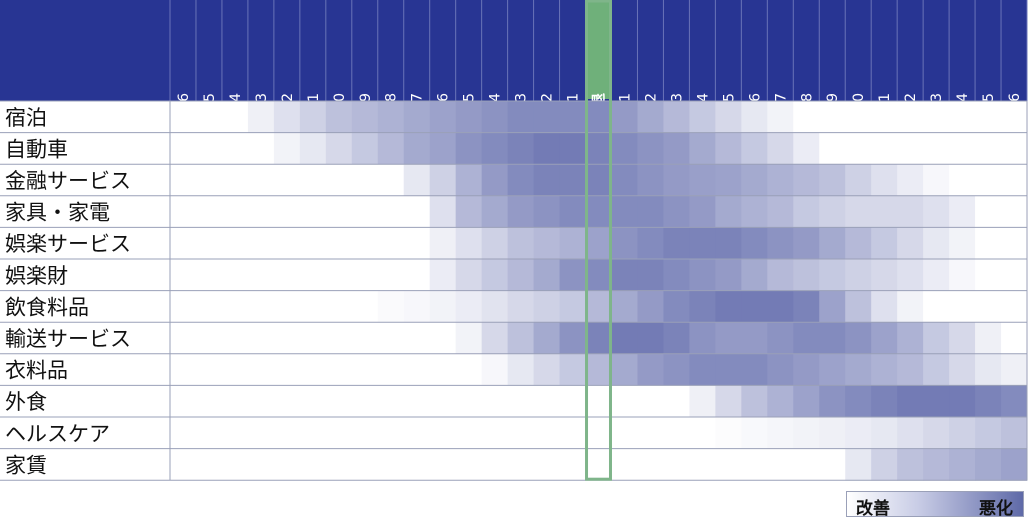 This screenshot has height=521, width=1029. I want to click on row-label: 自動車, so click(36, 149).